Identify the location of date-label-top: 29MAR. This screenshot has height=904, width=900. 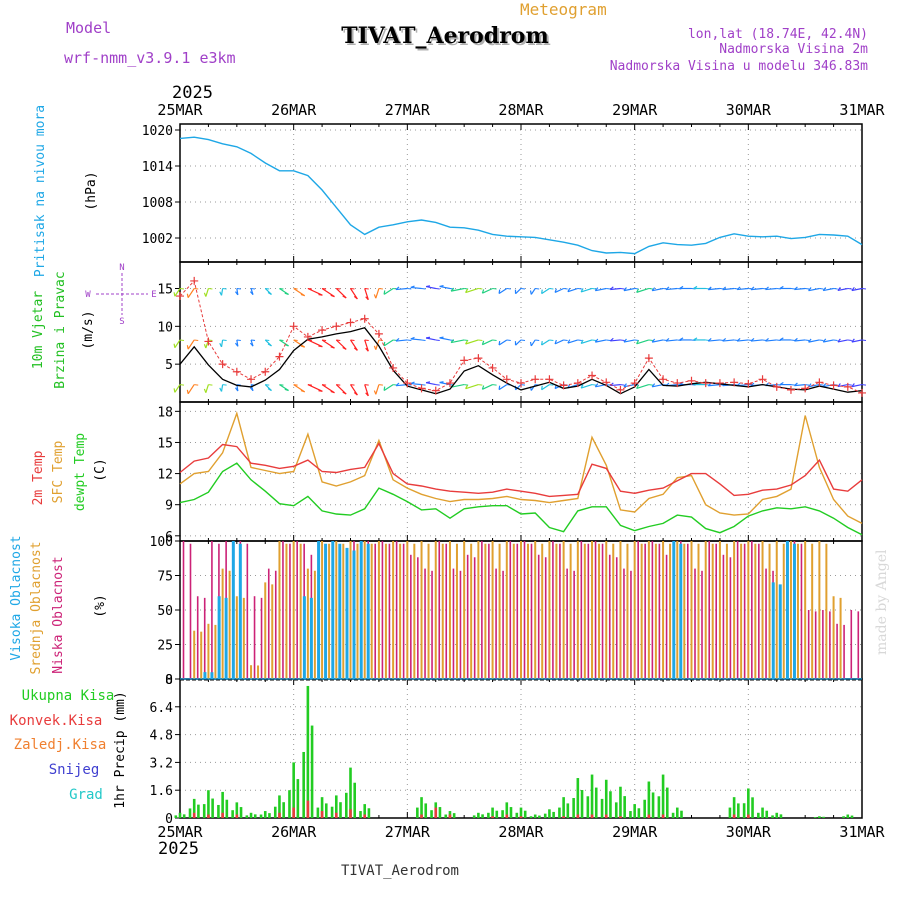
(635, 110).